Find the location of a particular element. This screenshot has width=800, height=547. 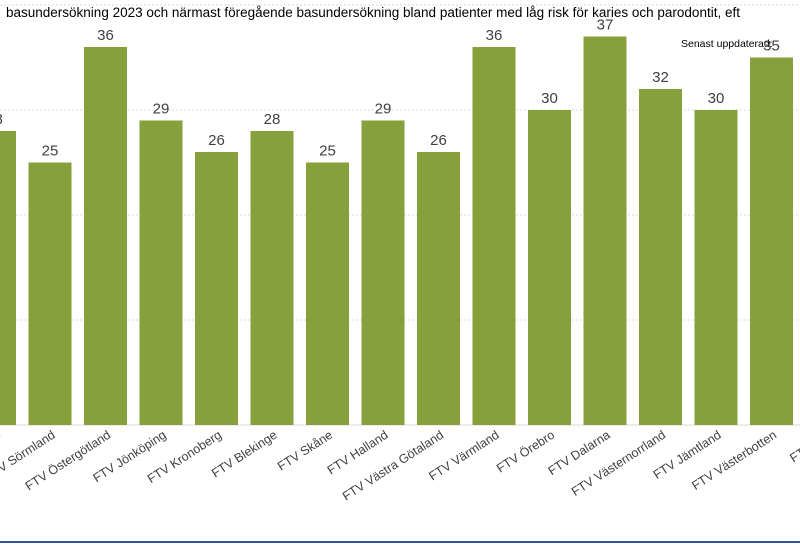

value-label: 37 is located at coordinates (605, 25).